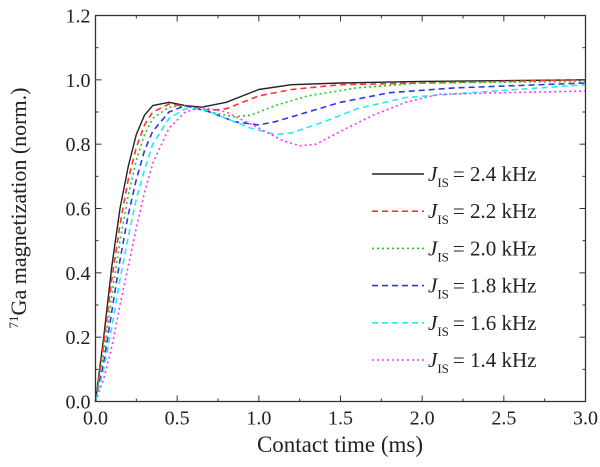 The width and height of the screenshot is (600, 467). What do you see at coordinates (482, 250) in the screenshot?
I see `legend-label-2: JIS = 2.0 kHz` at bounding box center [482, 250].